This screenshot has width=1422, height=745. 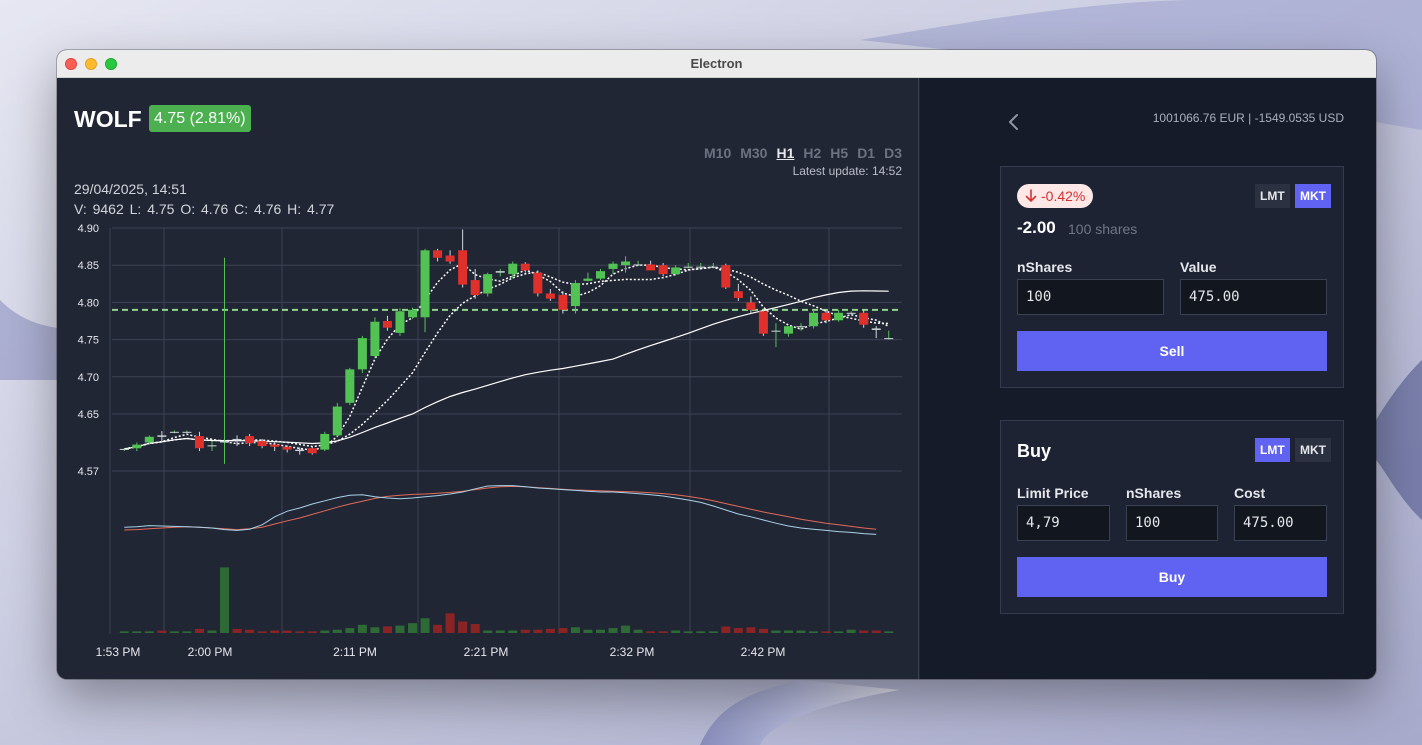 What do you see at coordinates (1063, 196) in the screenshot?
I see `position-change-value: -0.42%` at bounding box center [1063, 196].